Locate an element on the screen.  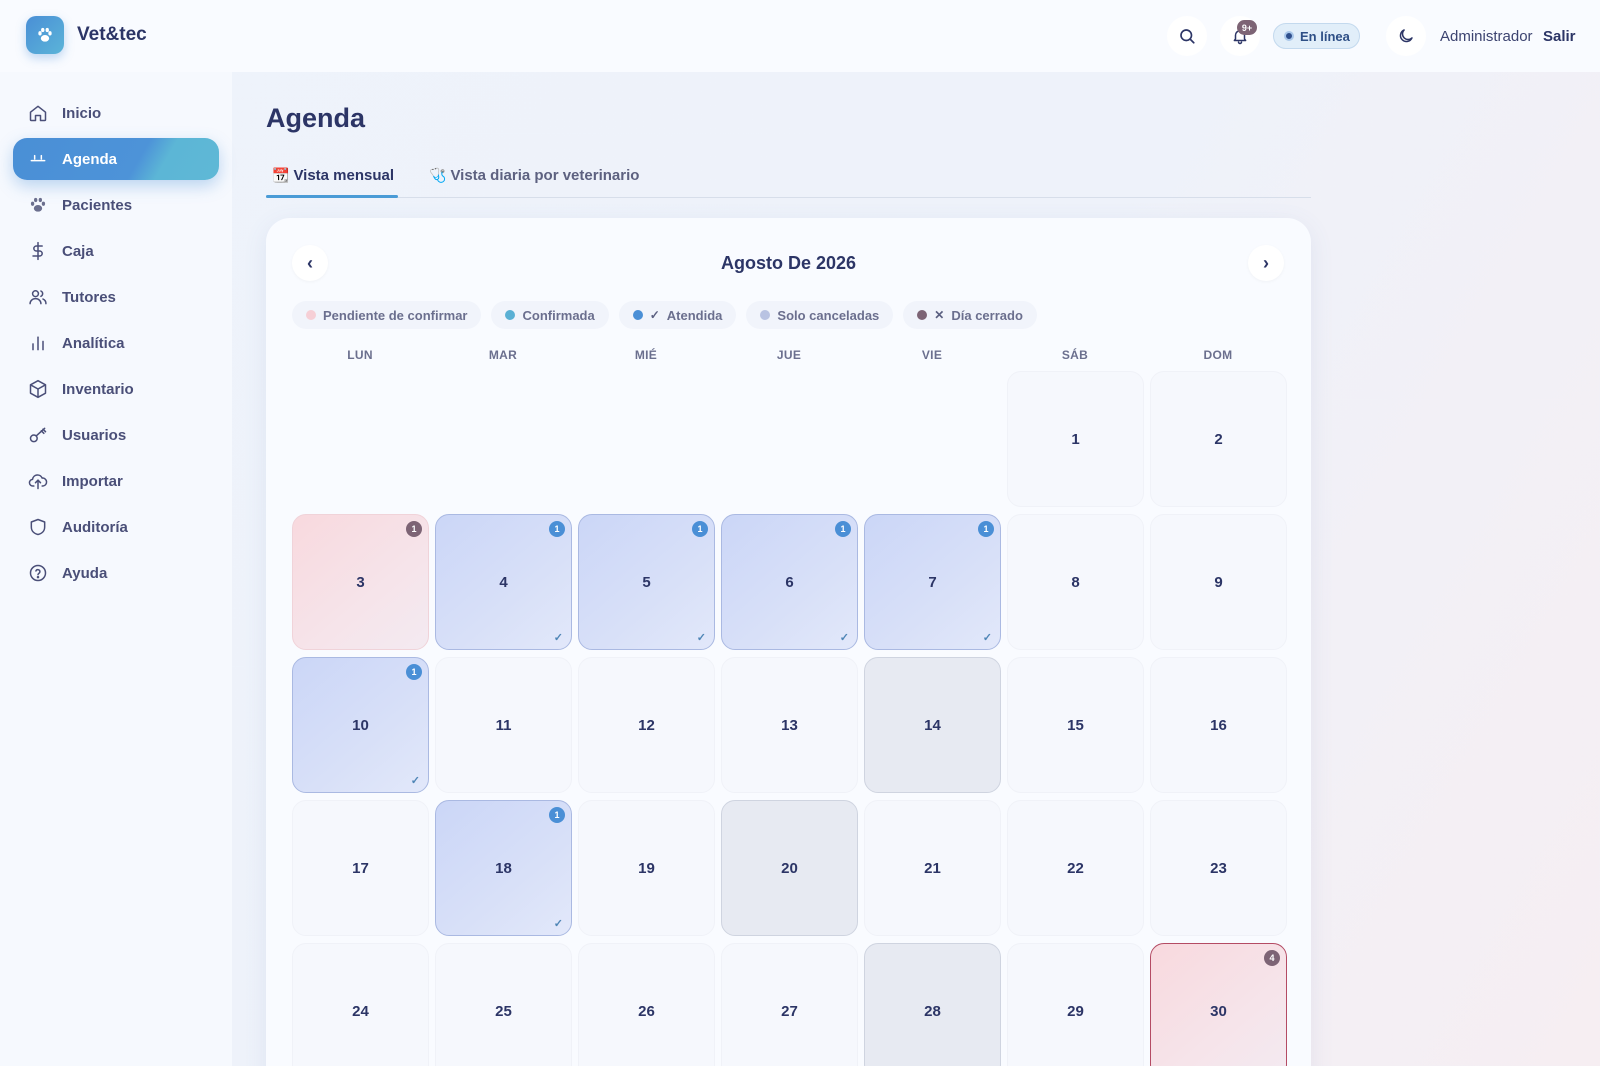
calendar-day: 2 is located at coordinates (1218, 439).